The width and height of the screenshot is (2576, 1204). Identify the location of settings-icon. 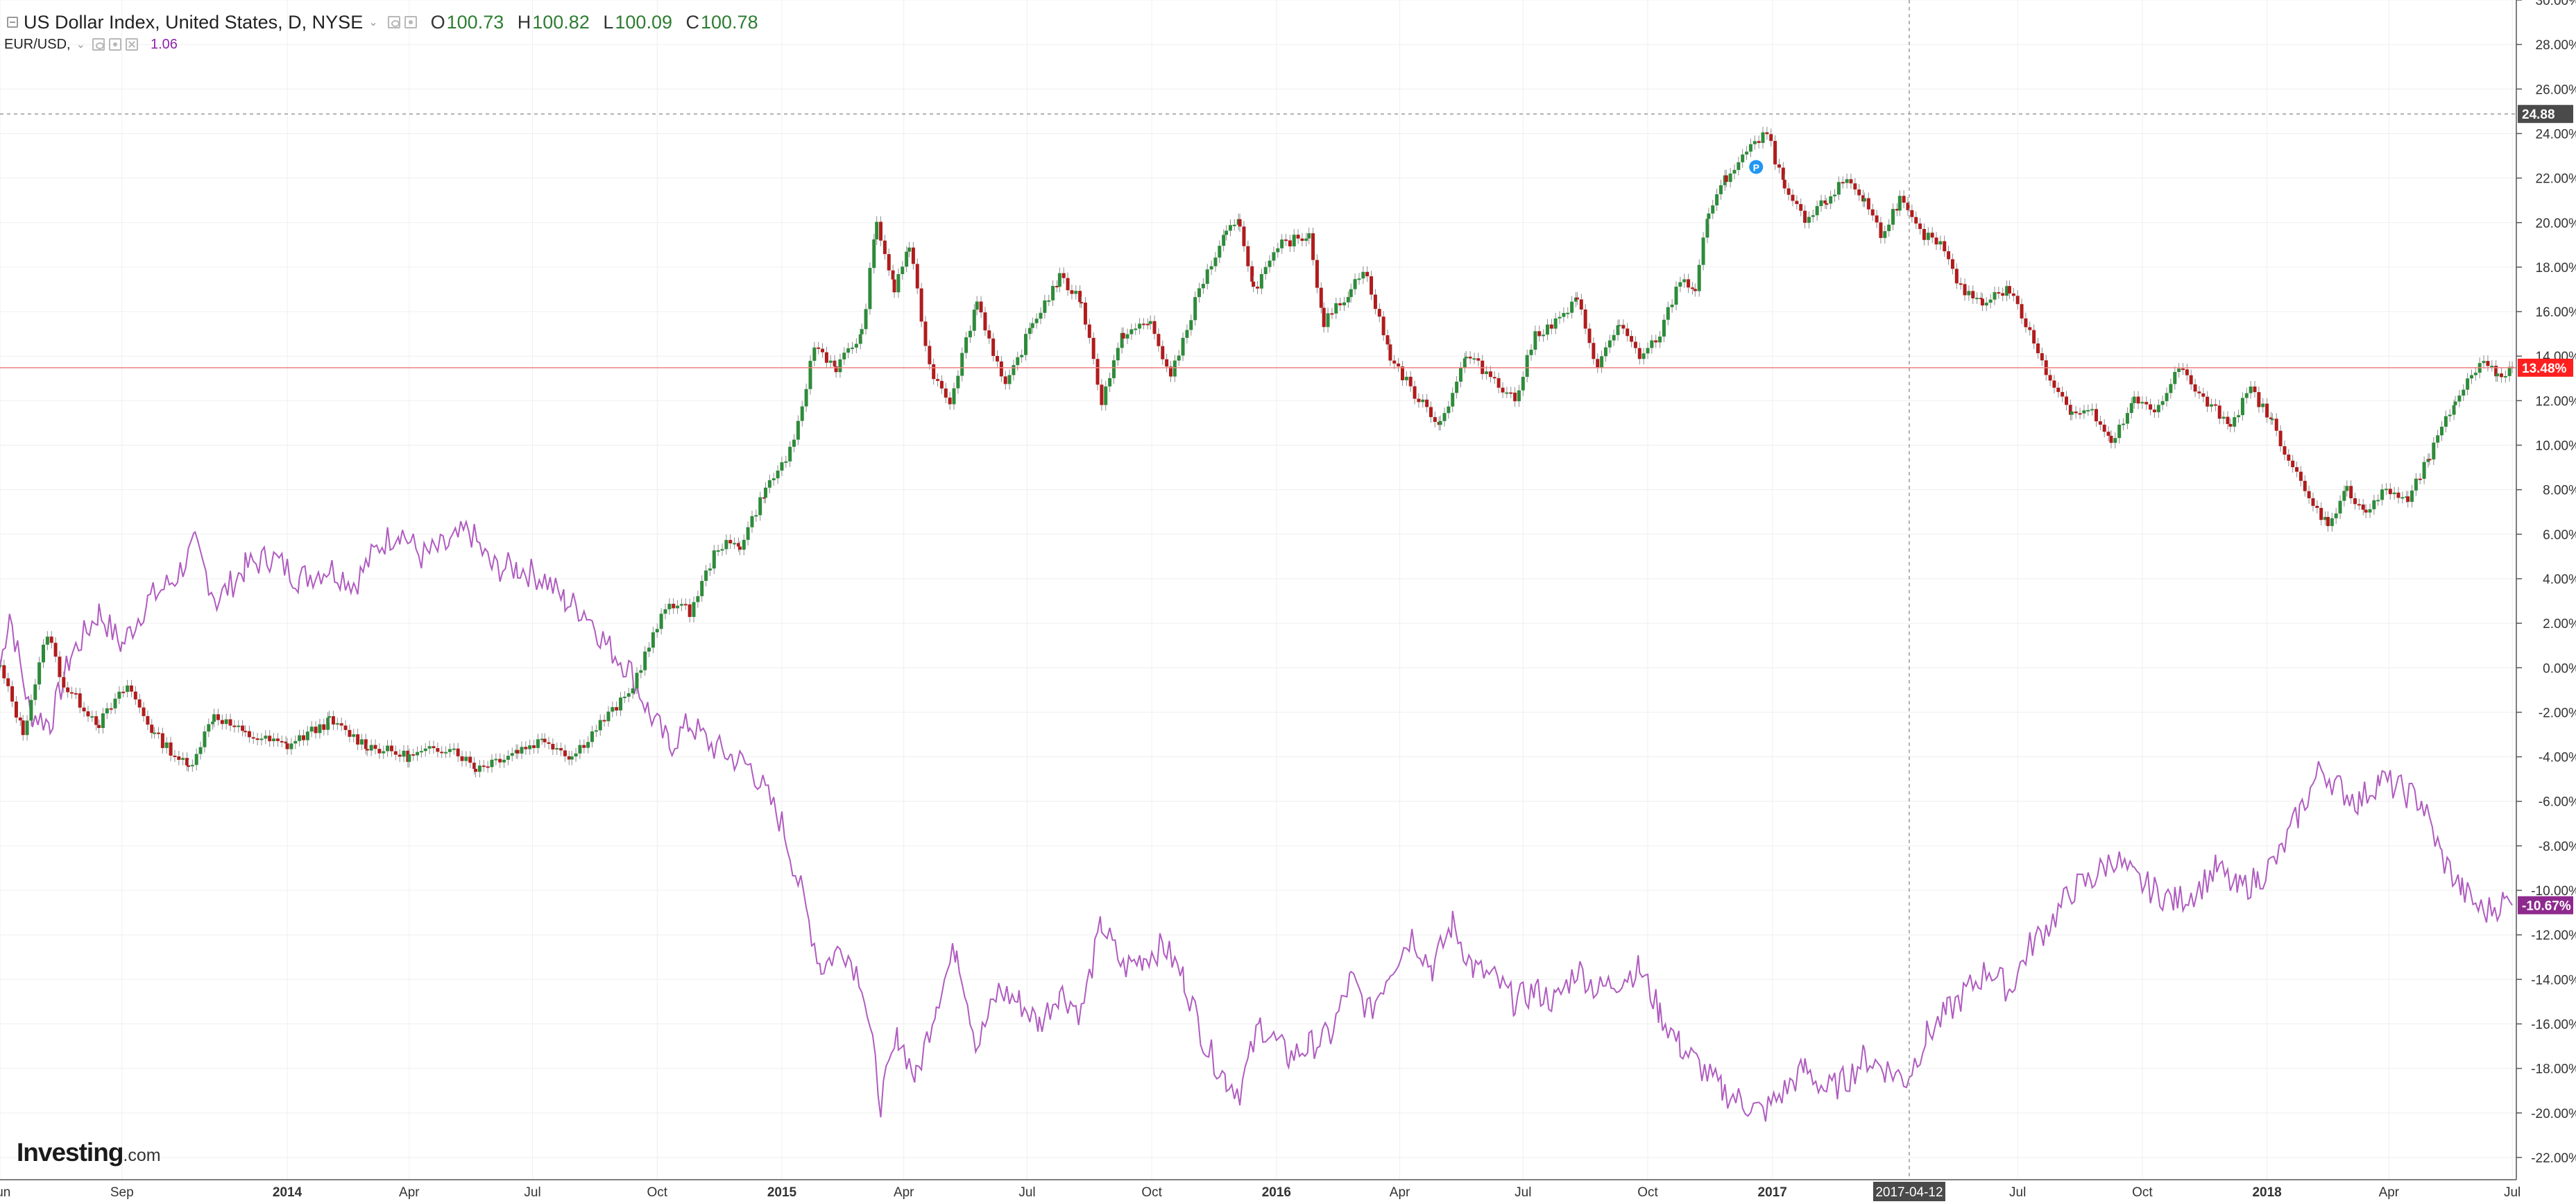
(410, 22).